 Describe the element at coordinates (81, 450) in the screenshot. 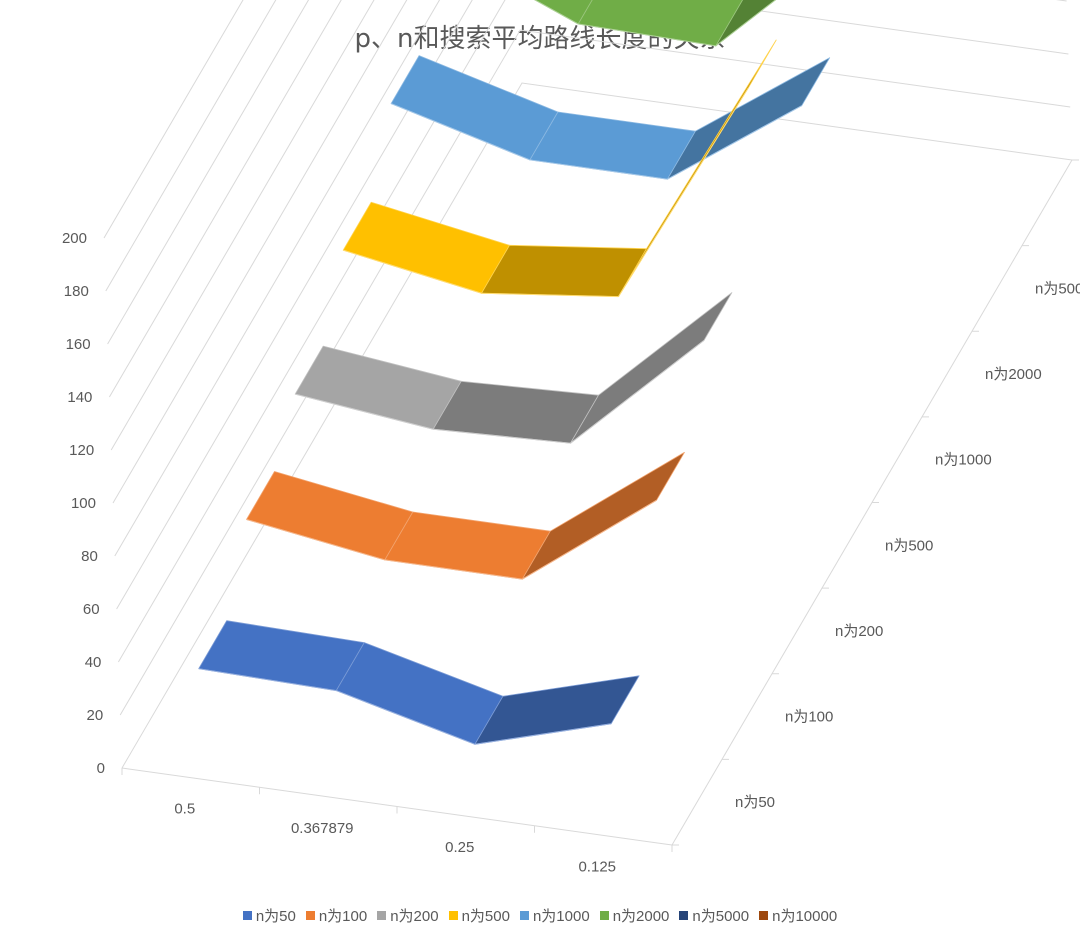

I see `y-tick-label: 120` at that location.